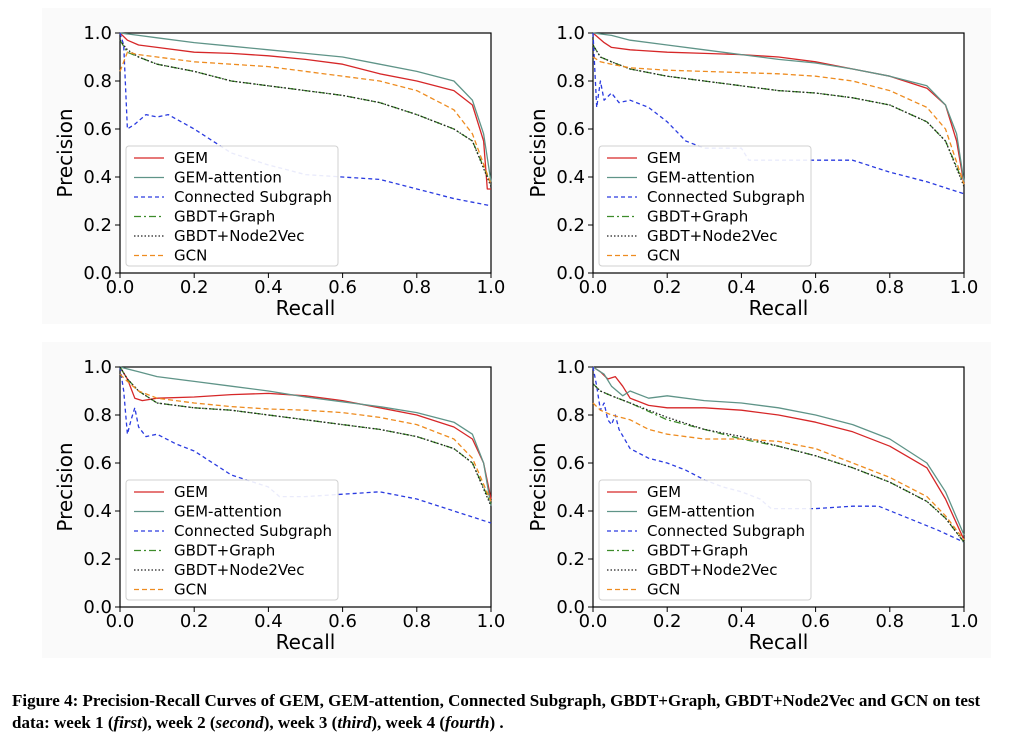 The image size is (1029, 747). What do you see at coordinates (239, 722) in the screenshot?
I see `caption-week2-word: second` at bounding box center [239, 722].